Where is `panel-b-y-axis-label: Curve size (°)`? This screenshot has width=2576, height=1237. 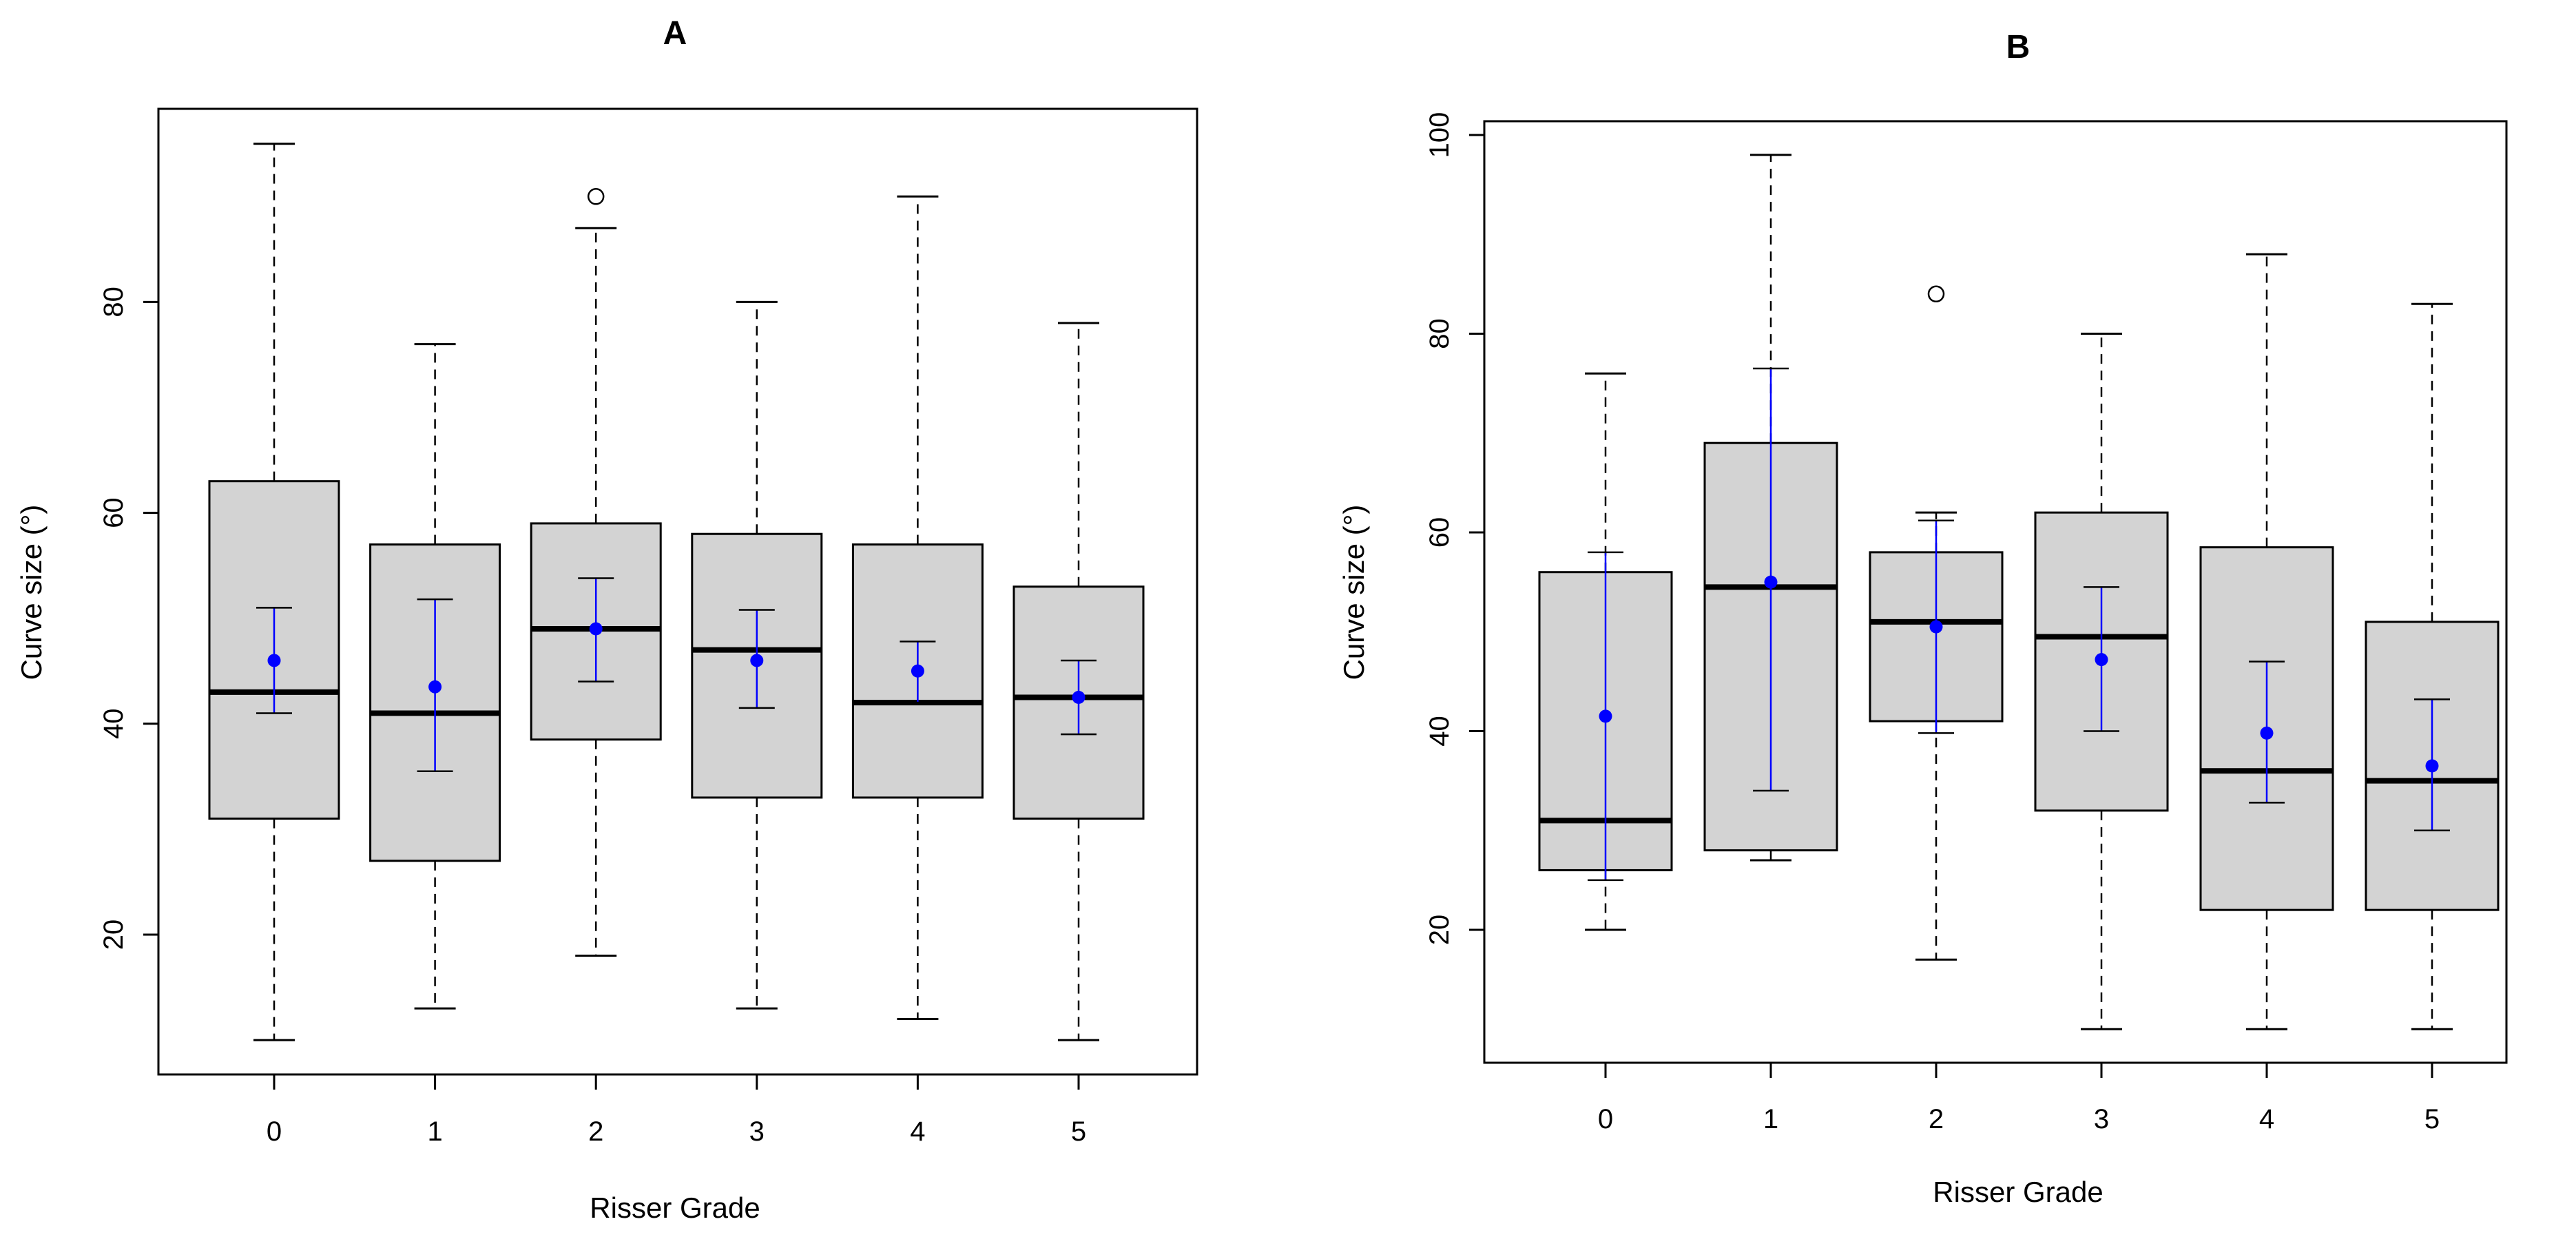
panel-b-y-axis-label: Curve size (°) is located at coordinates (1354, 592).